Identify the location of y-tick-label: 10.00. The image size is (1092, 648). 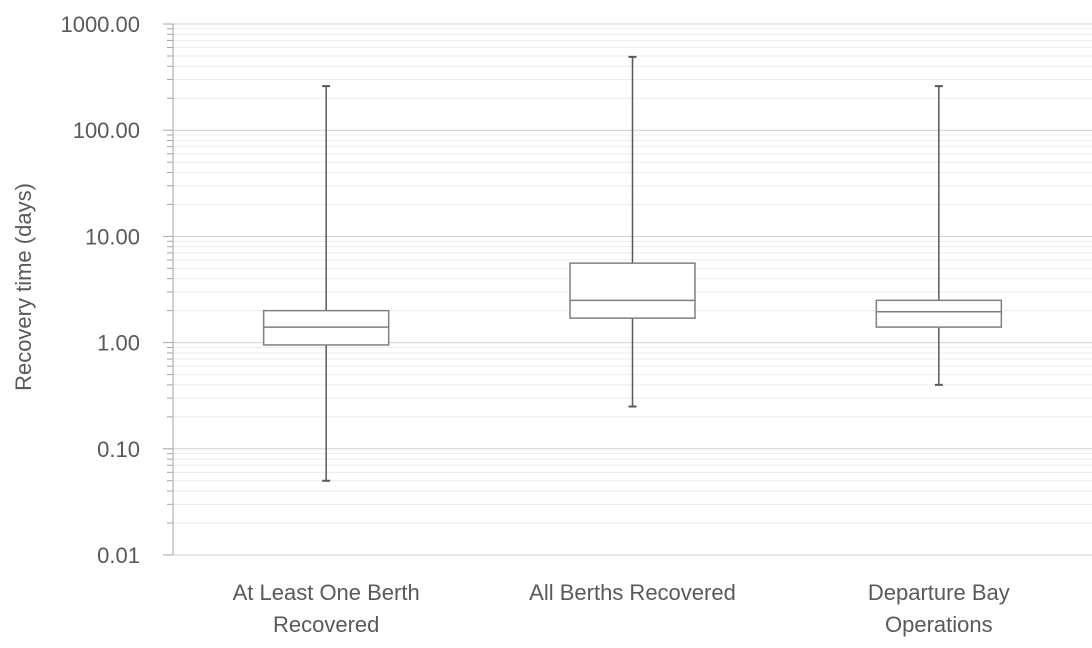
(112, 236).